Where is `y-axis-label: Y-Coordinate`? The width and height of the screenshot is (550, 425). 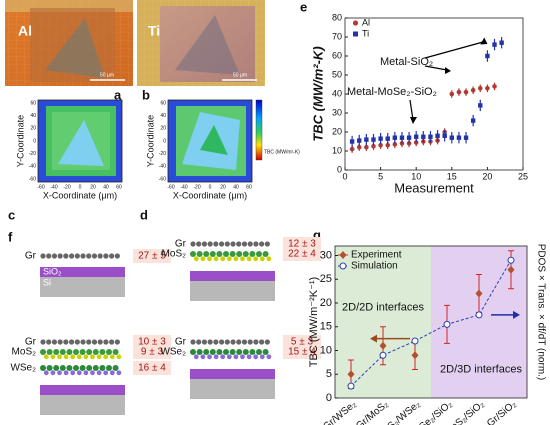 y-axis-label: Y-Coordinate is located at coordinates (20, 141).